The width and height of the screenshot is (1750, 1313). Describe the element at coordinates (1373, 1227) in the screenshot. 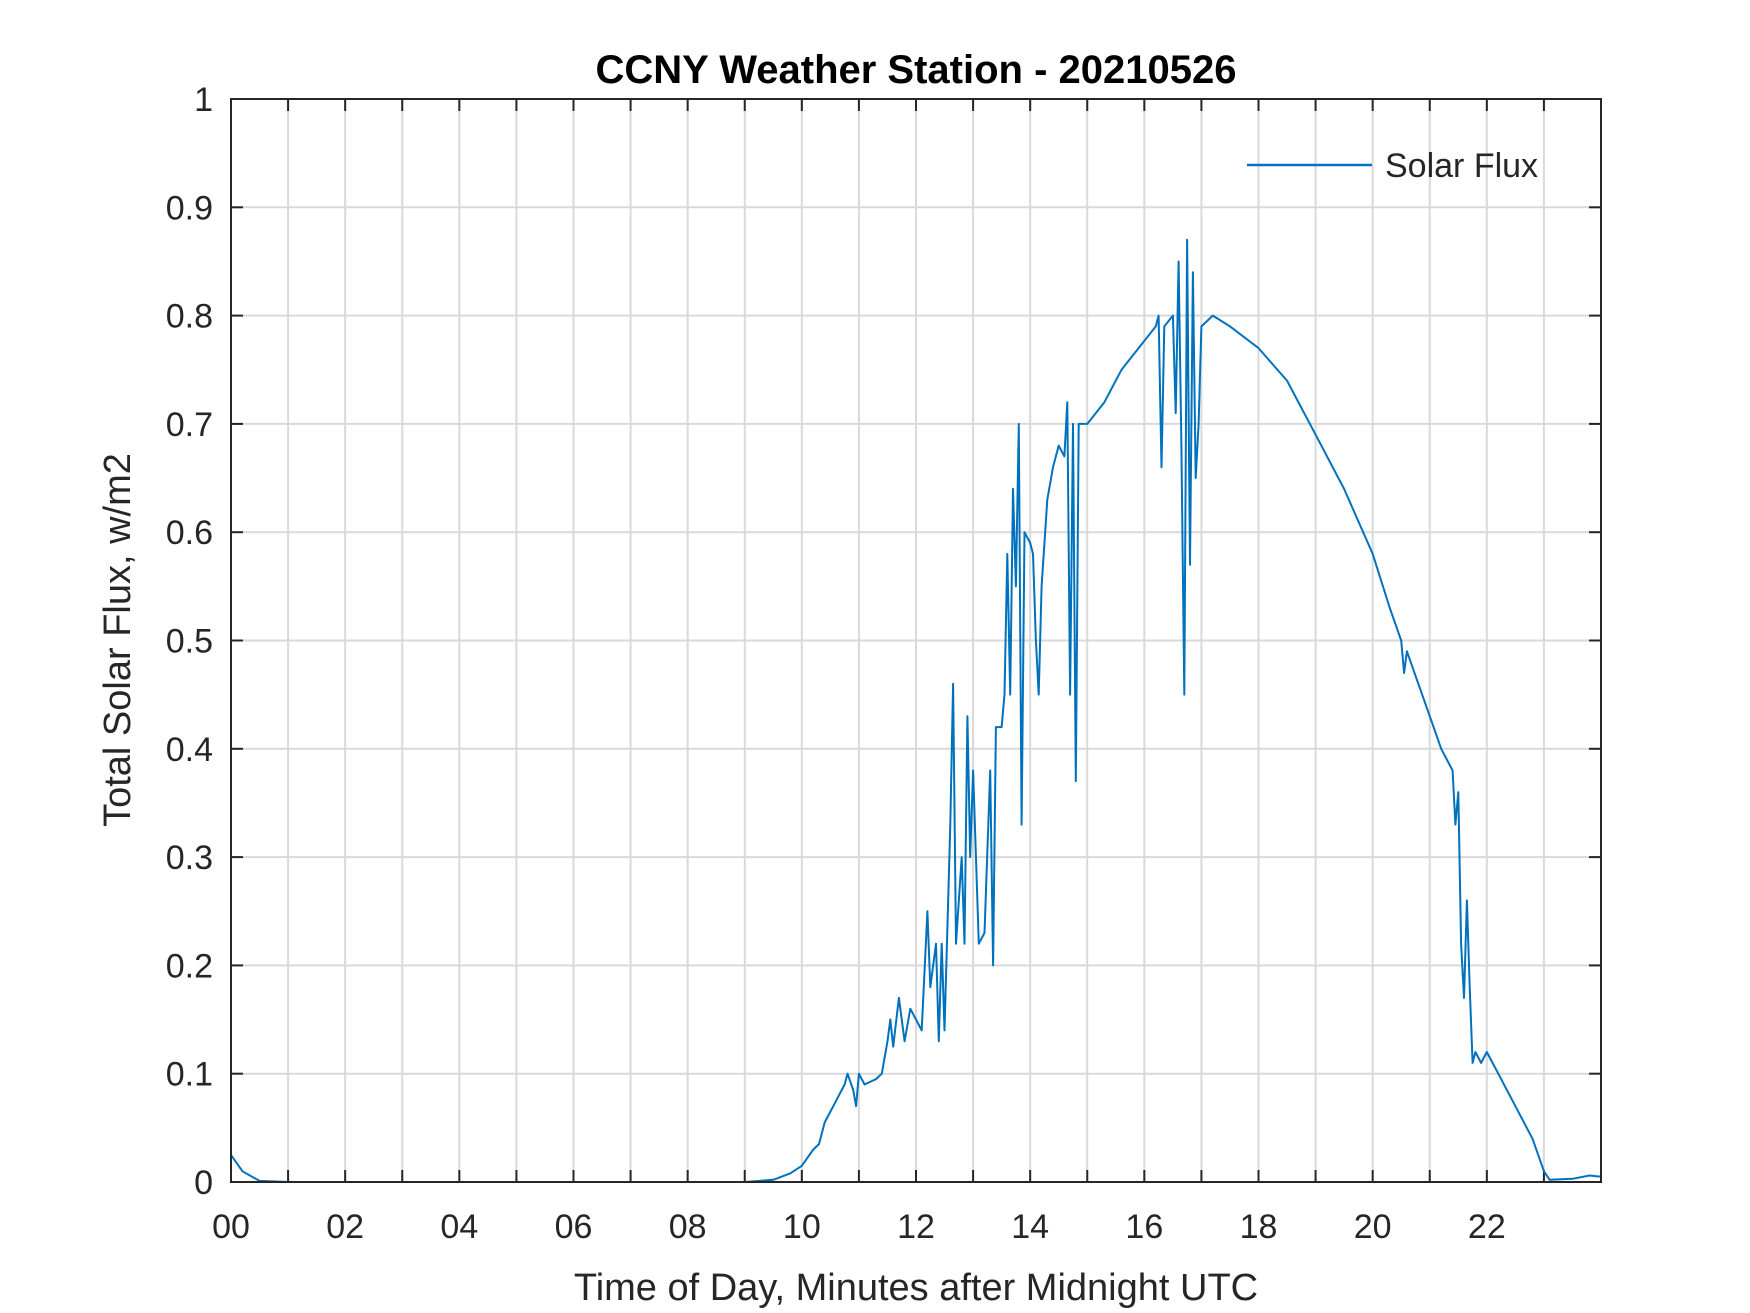

I see `x-tick-label: 20` at that location.